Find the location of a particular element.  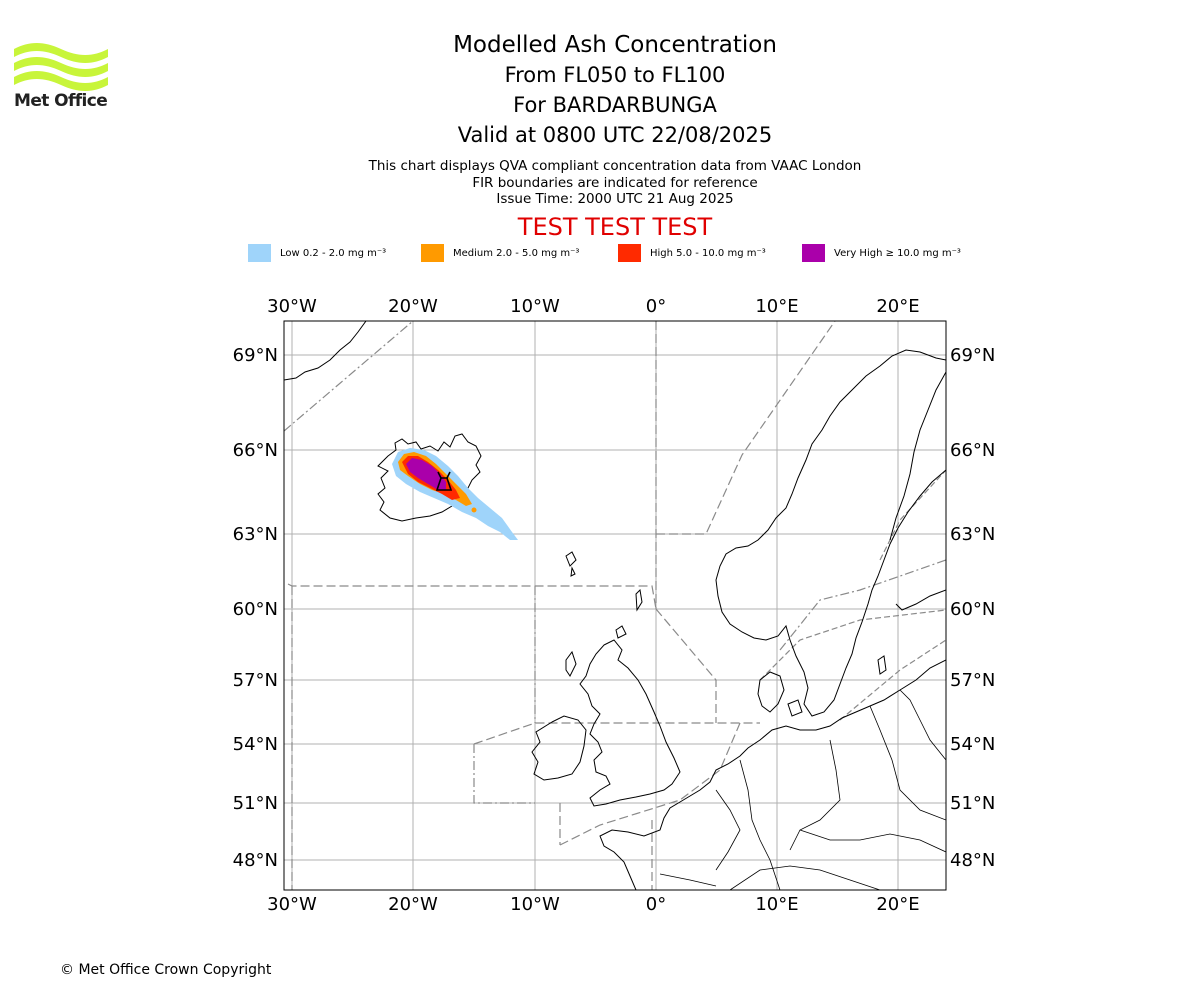

legend-swatch-very-high is located at coordinates (813, 253).